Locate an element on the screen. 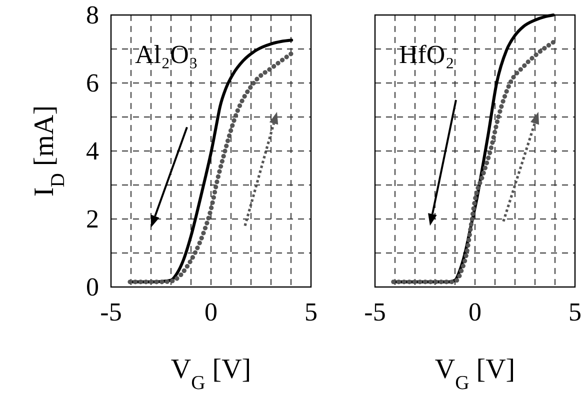 This screenshot has height=400, width=582. y-tick-label: 4 is located at coordinates (92, 151).